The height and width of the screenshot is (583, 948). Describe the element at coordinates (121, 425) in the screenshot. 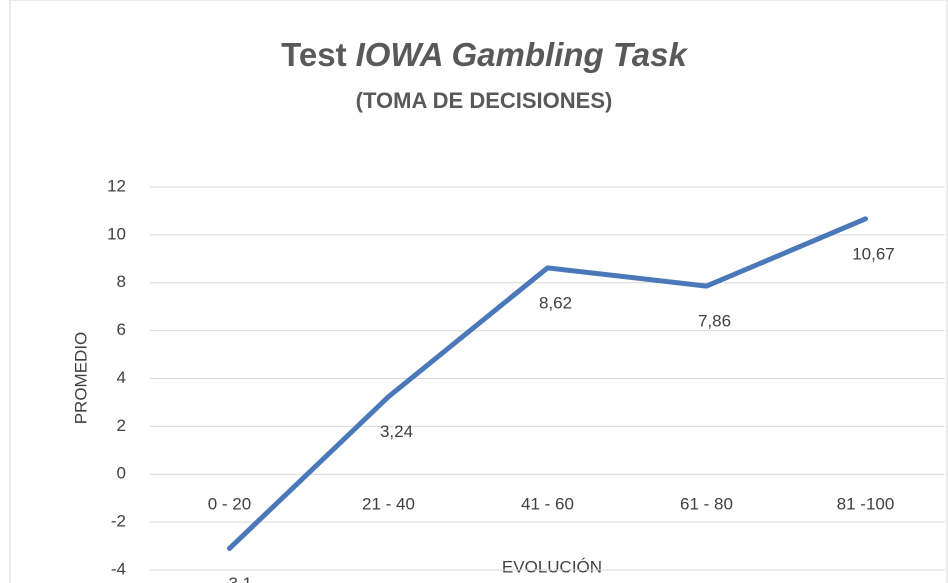

I see `y-tick-label: 2` at that location.